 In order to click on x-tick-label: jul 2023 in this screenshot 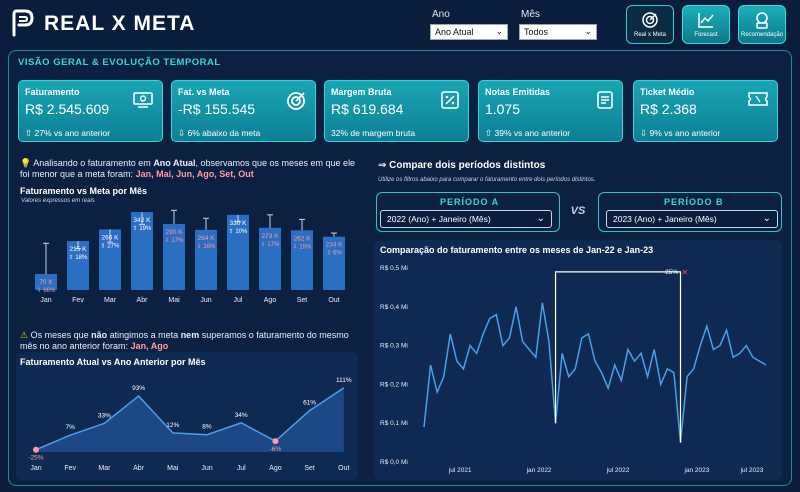, I will do `click(752, 470)`.